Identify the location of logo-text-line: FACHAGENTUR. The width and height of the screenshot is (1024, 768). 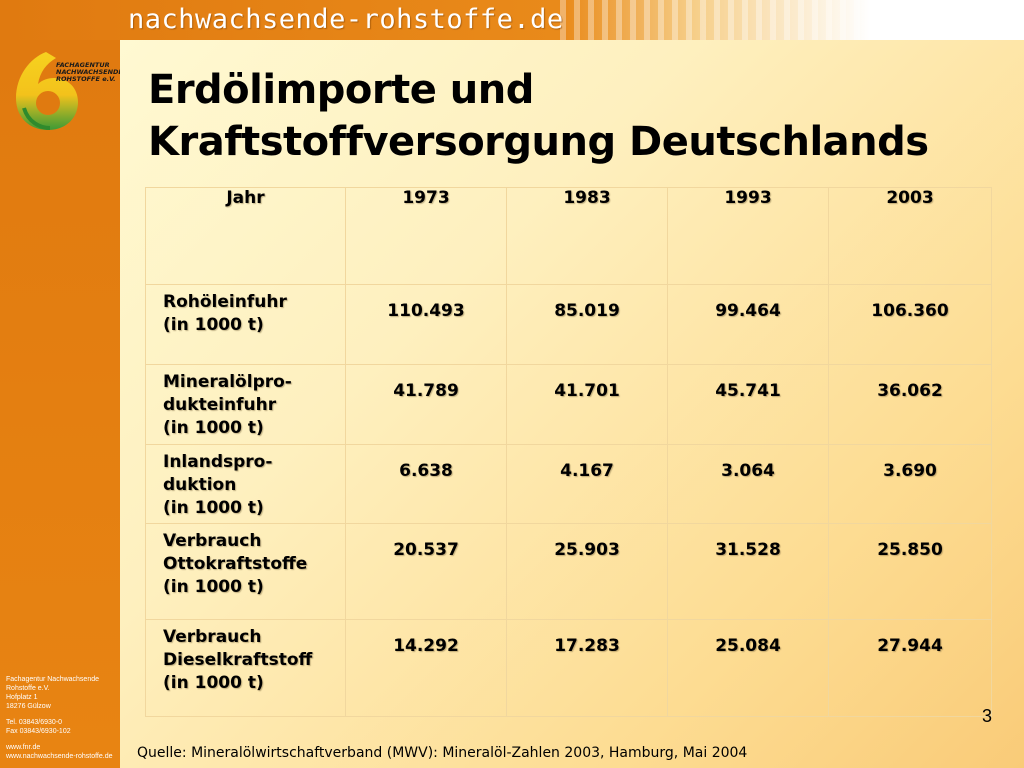
(83, 65).